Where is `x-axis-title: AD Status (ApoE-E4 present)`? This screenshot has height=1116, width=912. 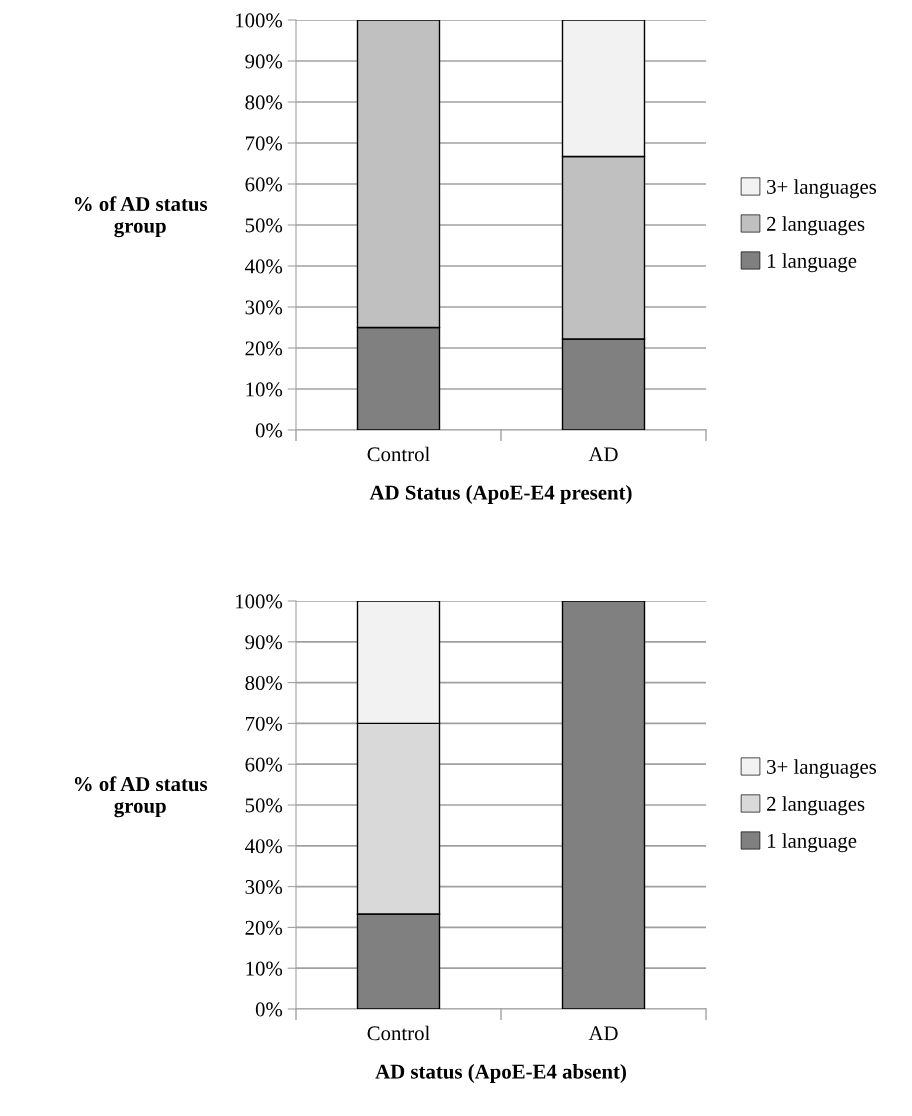
x-axis-title: AD Status (ApoE-E4 present) is located at coordinates (500, 494).